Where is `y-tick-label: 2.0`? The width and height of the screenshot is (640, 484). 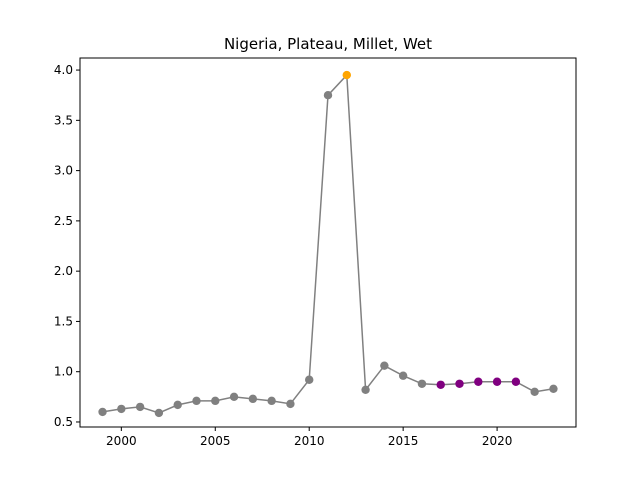 y-tick-label: 2.0 is located at coordinates (63, 271).